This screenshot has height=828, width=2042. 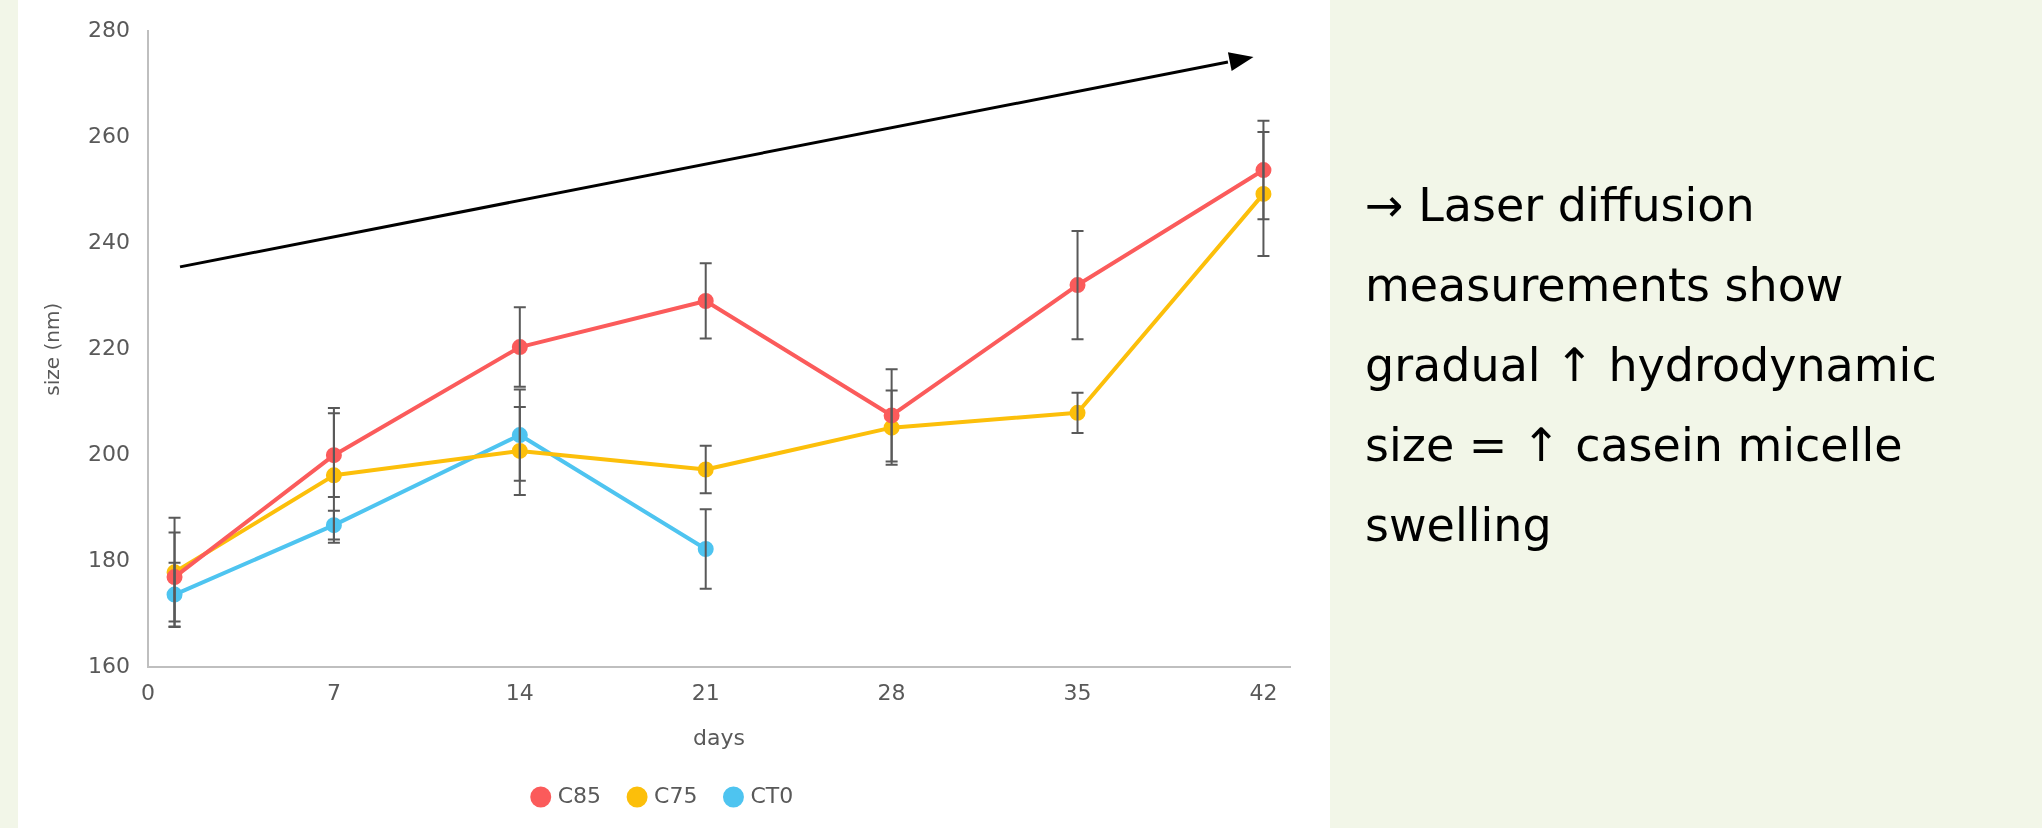 I want to click on legend-label: CT0, so click(x=772, y=795).